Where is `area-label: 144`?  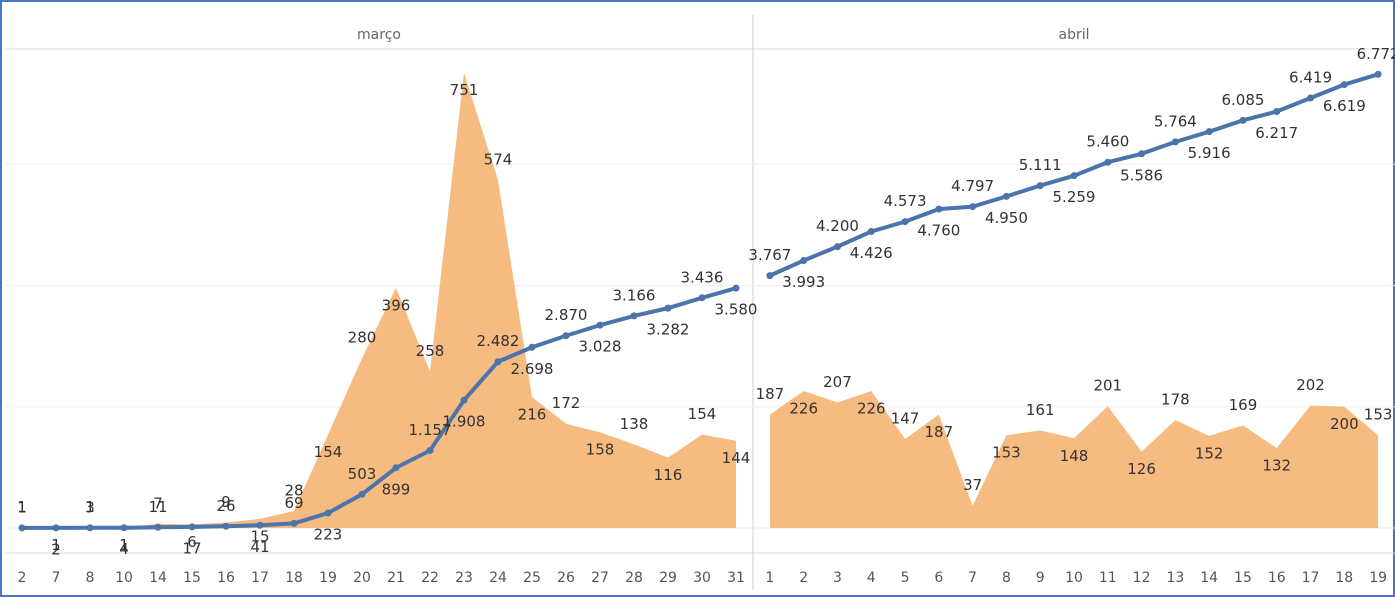 area-label: 144 is located at coordinates (736, 458).